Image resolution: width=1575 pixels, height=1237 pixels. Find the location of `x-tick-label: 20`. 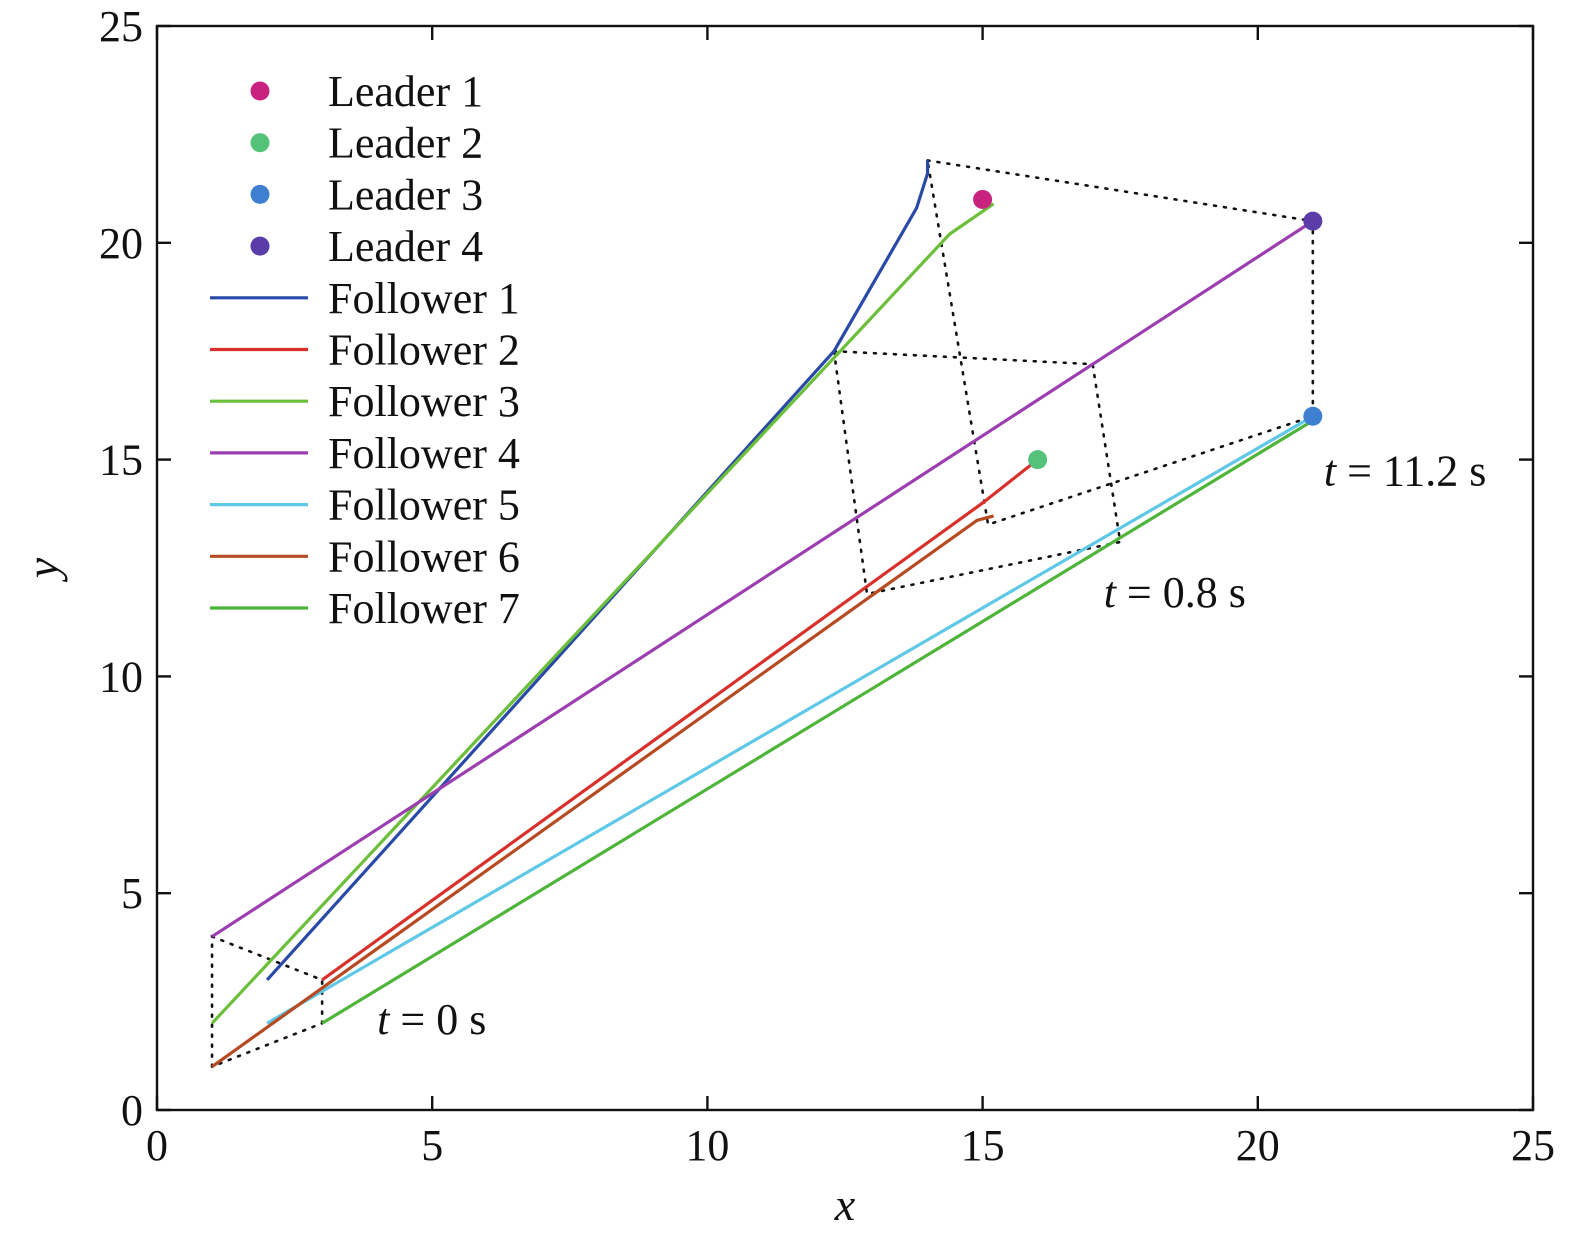

x-tick-label: 20 is located at coordinates (1258, 1145).